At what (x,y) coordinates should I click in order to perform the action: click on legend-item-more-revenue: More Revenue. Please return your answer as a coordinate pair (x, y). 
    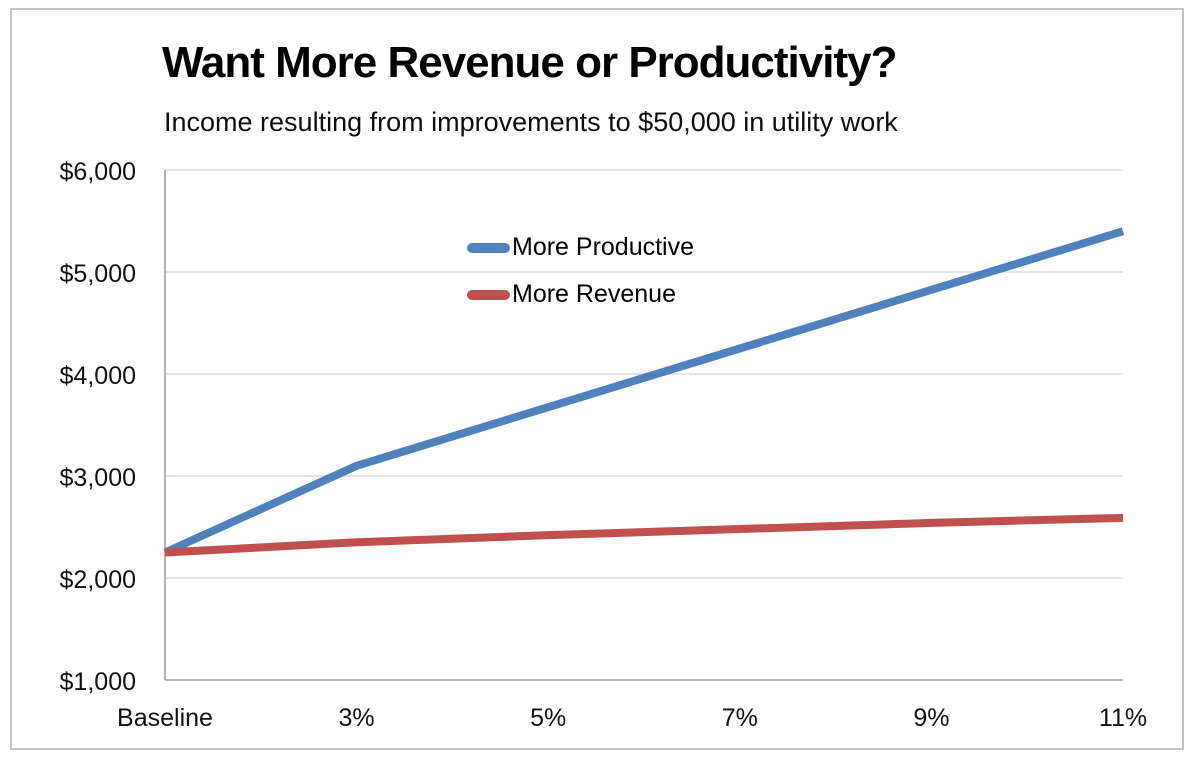
    Looking at the image, I should click on (580, 294).